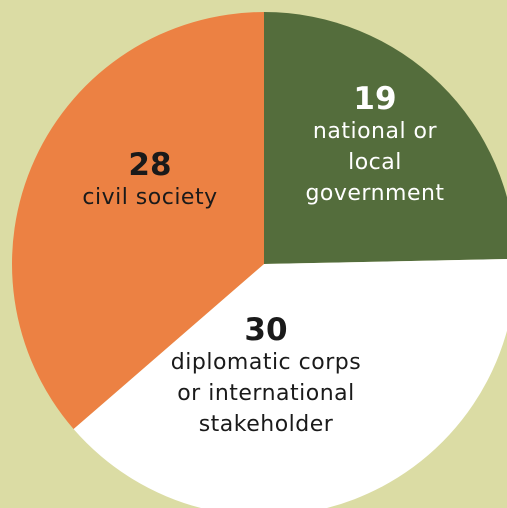 This screenshot has height=508, width=507. I want to click on slice-value-government: 19, so click(375, 99).